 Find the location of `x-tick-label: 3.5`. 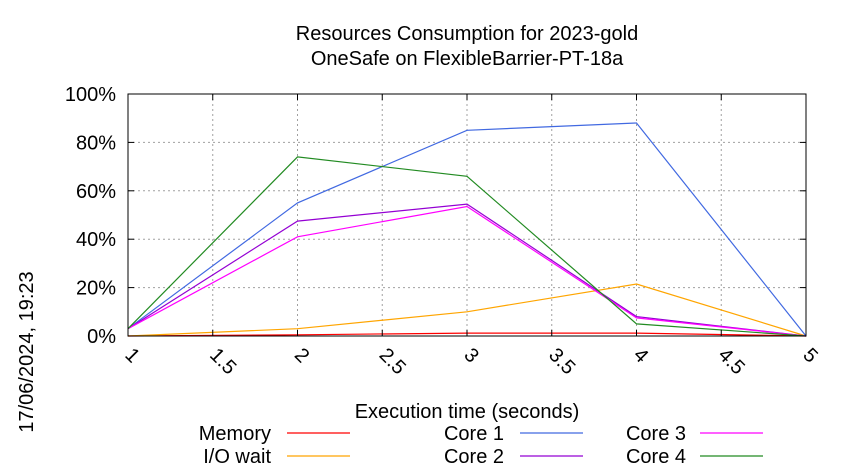

x-tick-label: 3.5 is located at coordinates (561, 361).